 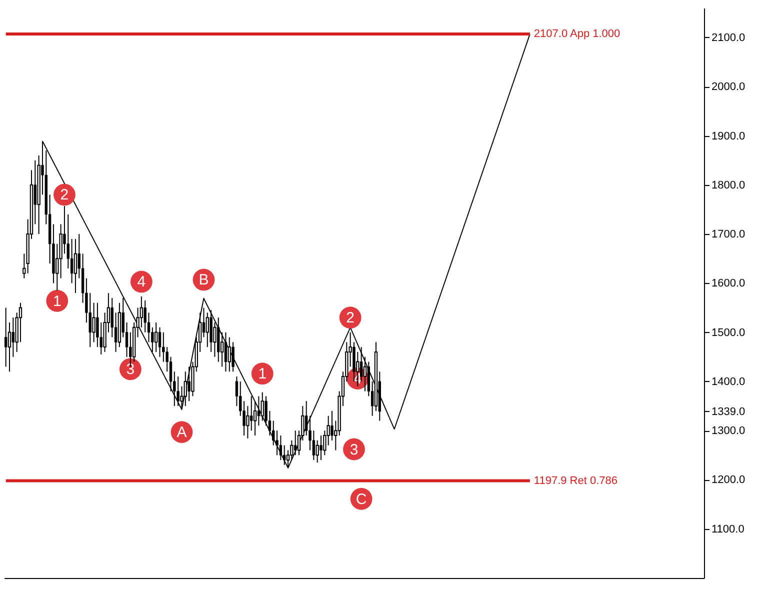 What do you see at coordinates (181, 433) in the screenshot?
I see `annotation: A` at bounding box center [181, 433].